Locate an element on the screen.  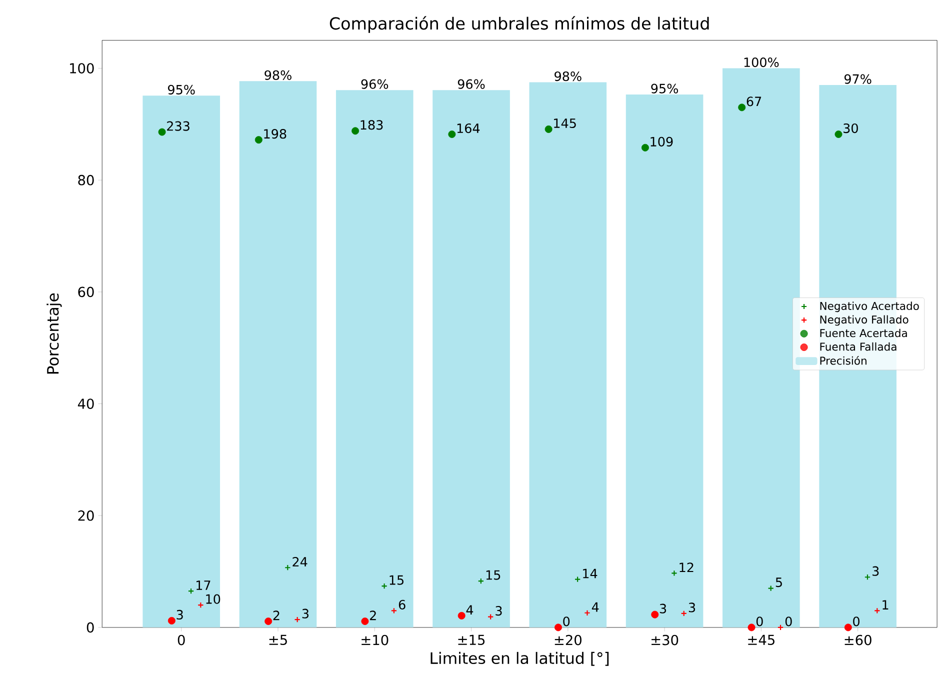
annotation: 145 is located at coordinates (565, 123).